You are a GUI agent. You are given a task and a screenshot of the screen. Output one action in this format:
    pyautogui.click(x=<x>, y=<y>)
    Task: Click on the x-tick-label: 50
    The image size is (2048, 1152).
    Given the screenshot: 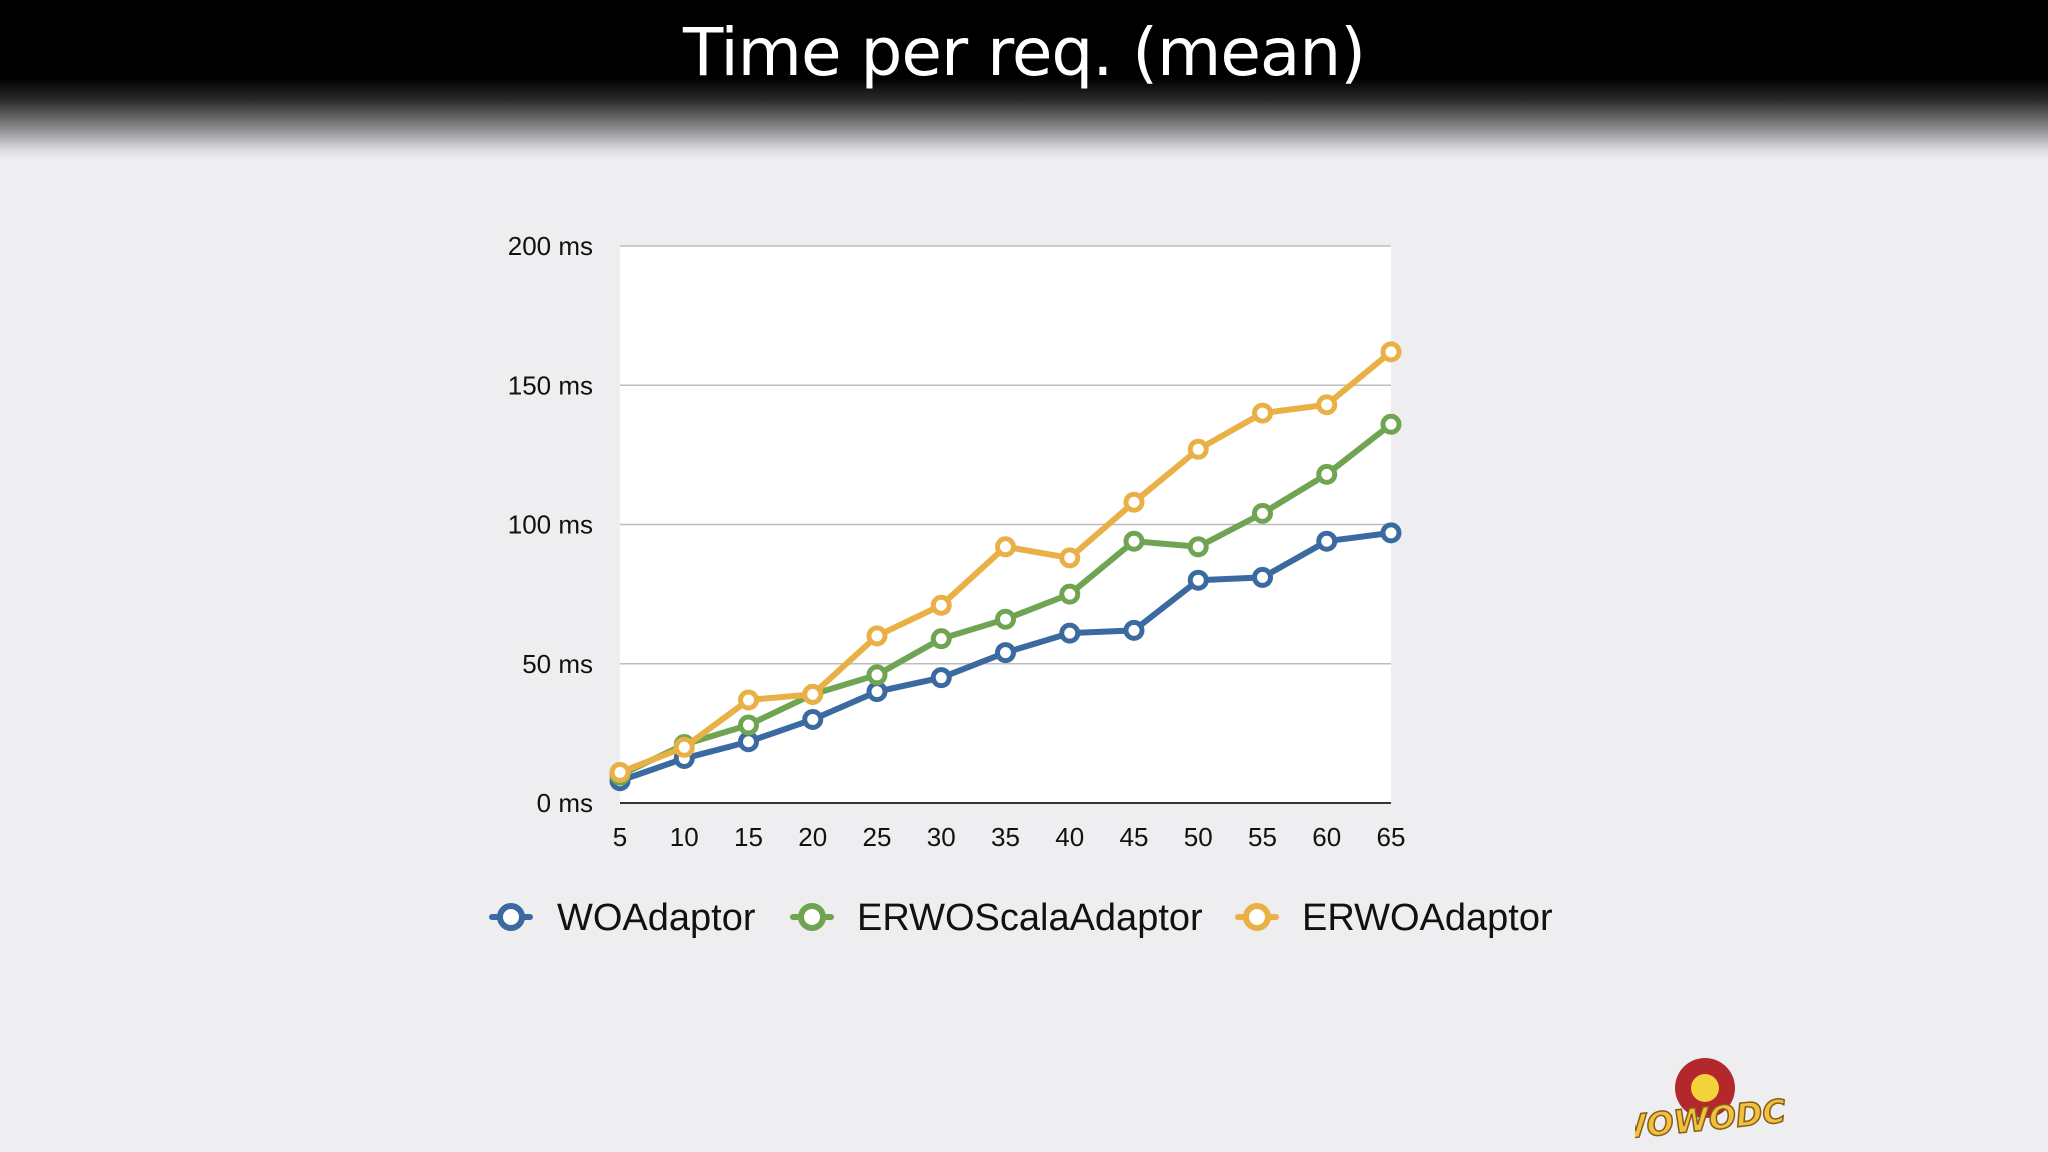 What is the action you would take?
    pyautogui.click(x=1198, y=837)
    